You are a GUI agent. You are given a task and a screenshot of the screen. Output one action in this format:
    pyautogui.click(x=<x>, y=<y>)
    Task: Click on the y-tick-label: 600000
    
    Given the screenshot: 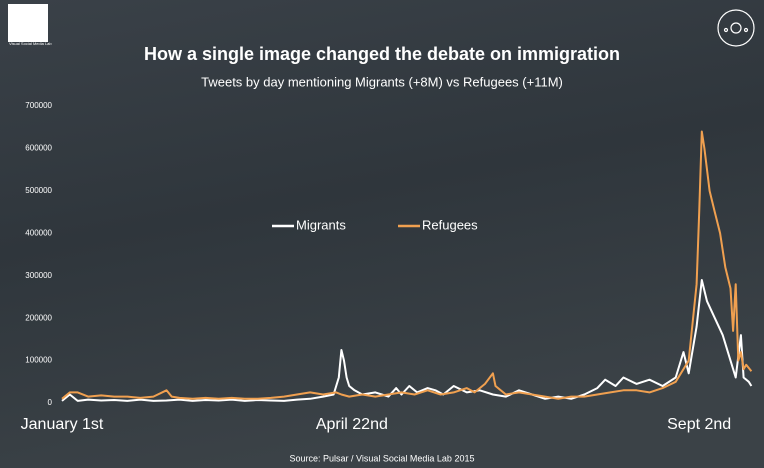 What is the action you would take?
    pyautogui.click(x=38, y=148)
    